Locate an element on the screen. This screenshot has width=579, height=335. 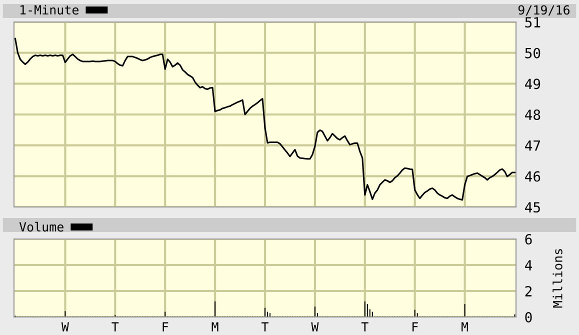
y-tick-label: 51 is located at coordinates (532, 22).